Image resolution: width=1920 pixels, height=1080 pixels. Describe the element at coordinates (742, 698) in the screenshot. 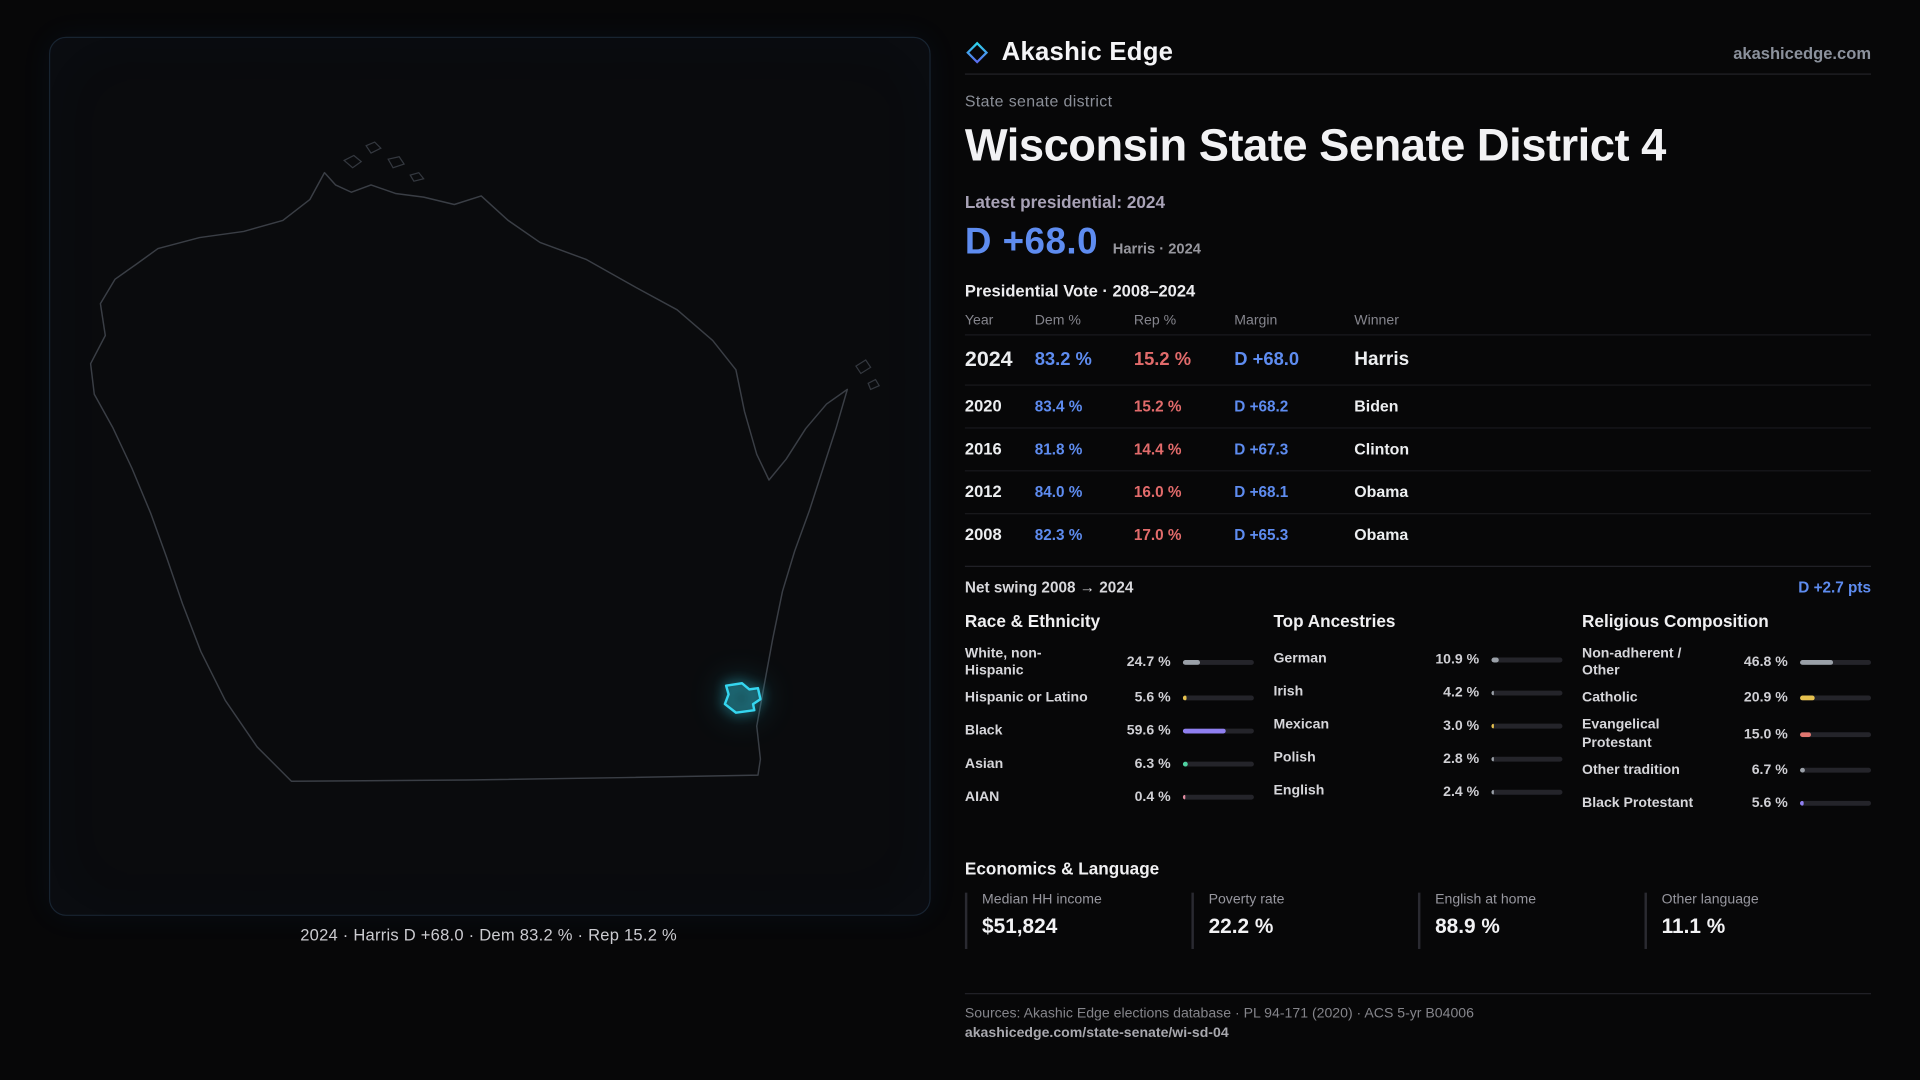

I see `district-highlight` at that location.